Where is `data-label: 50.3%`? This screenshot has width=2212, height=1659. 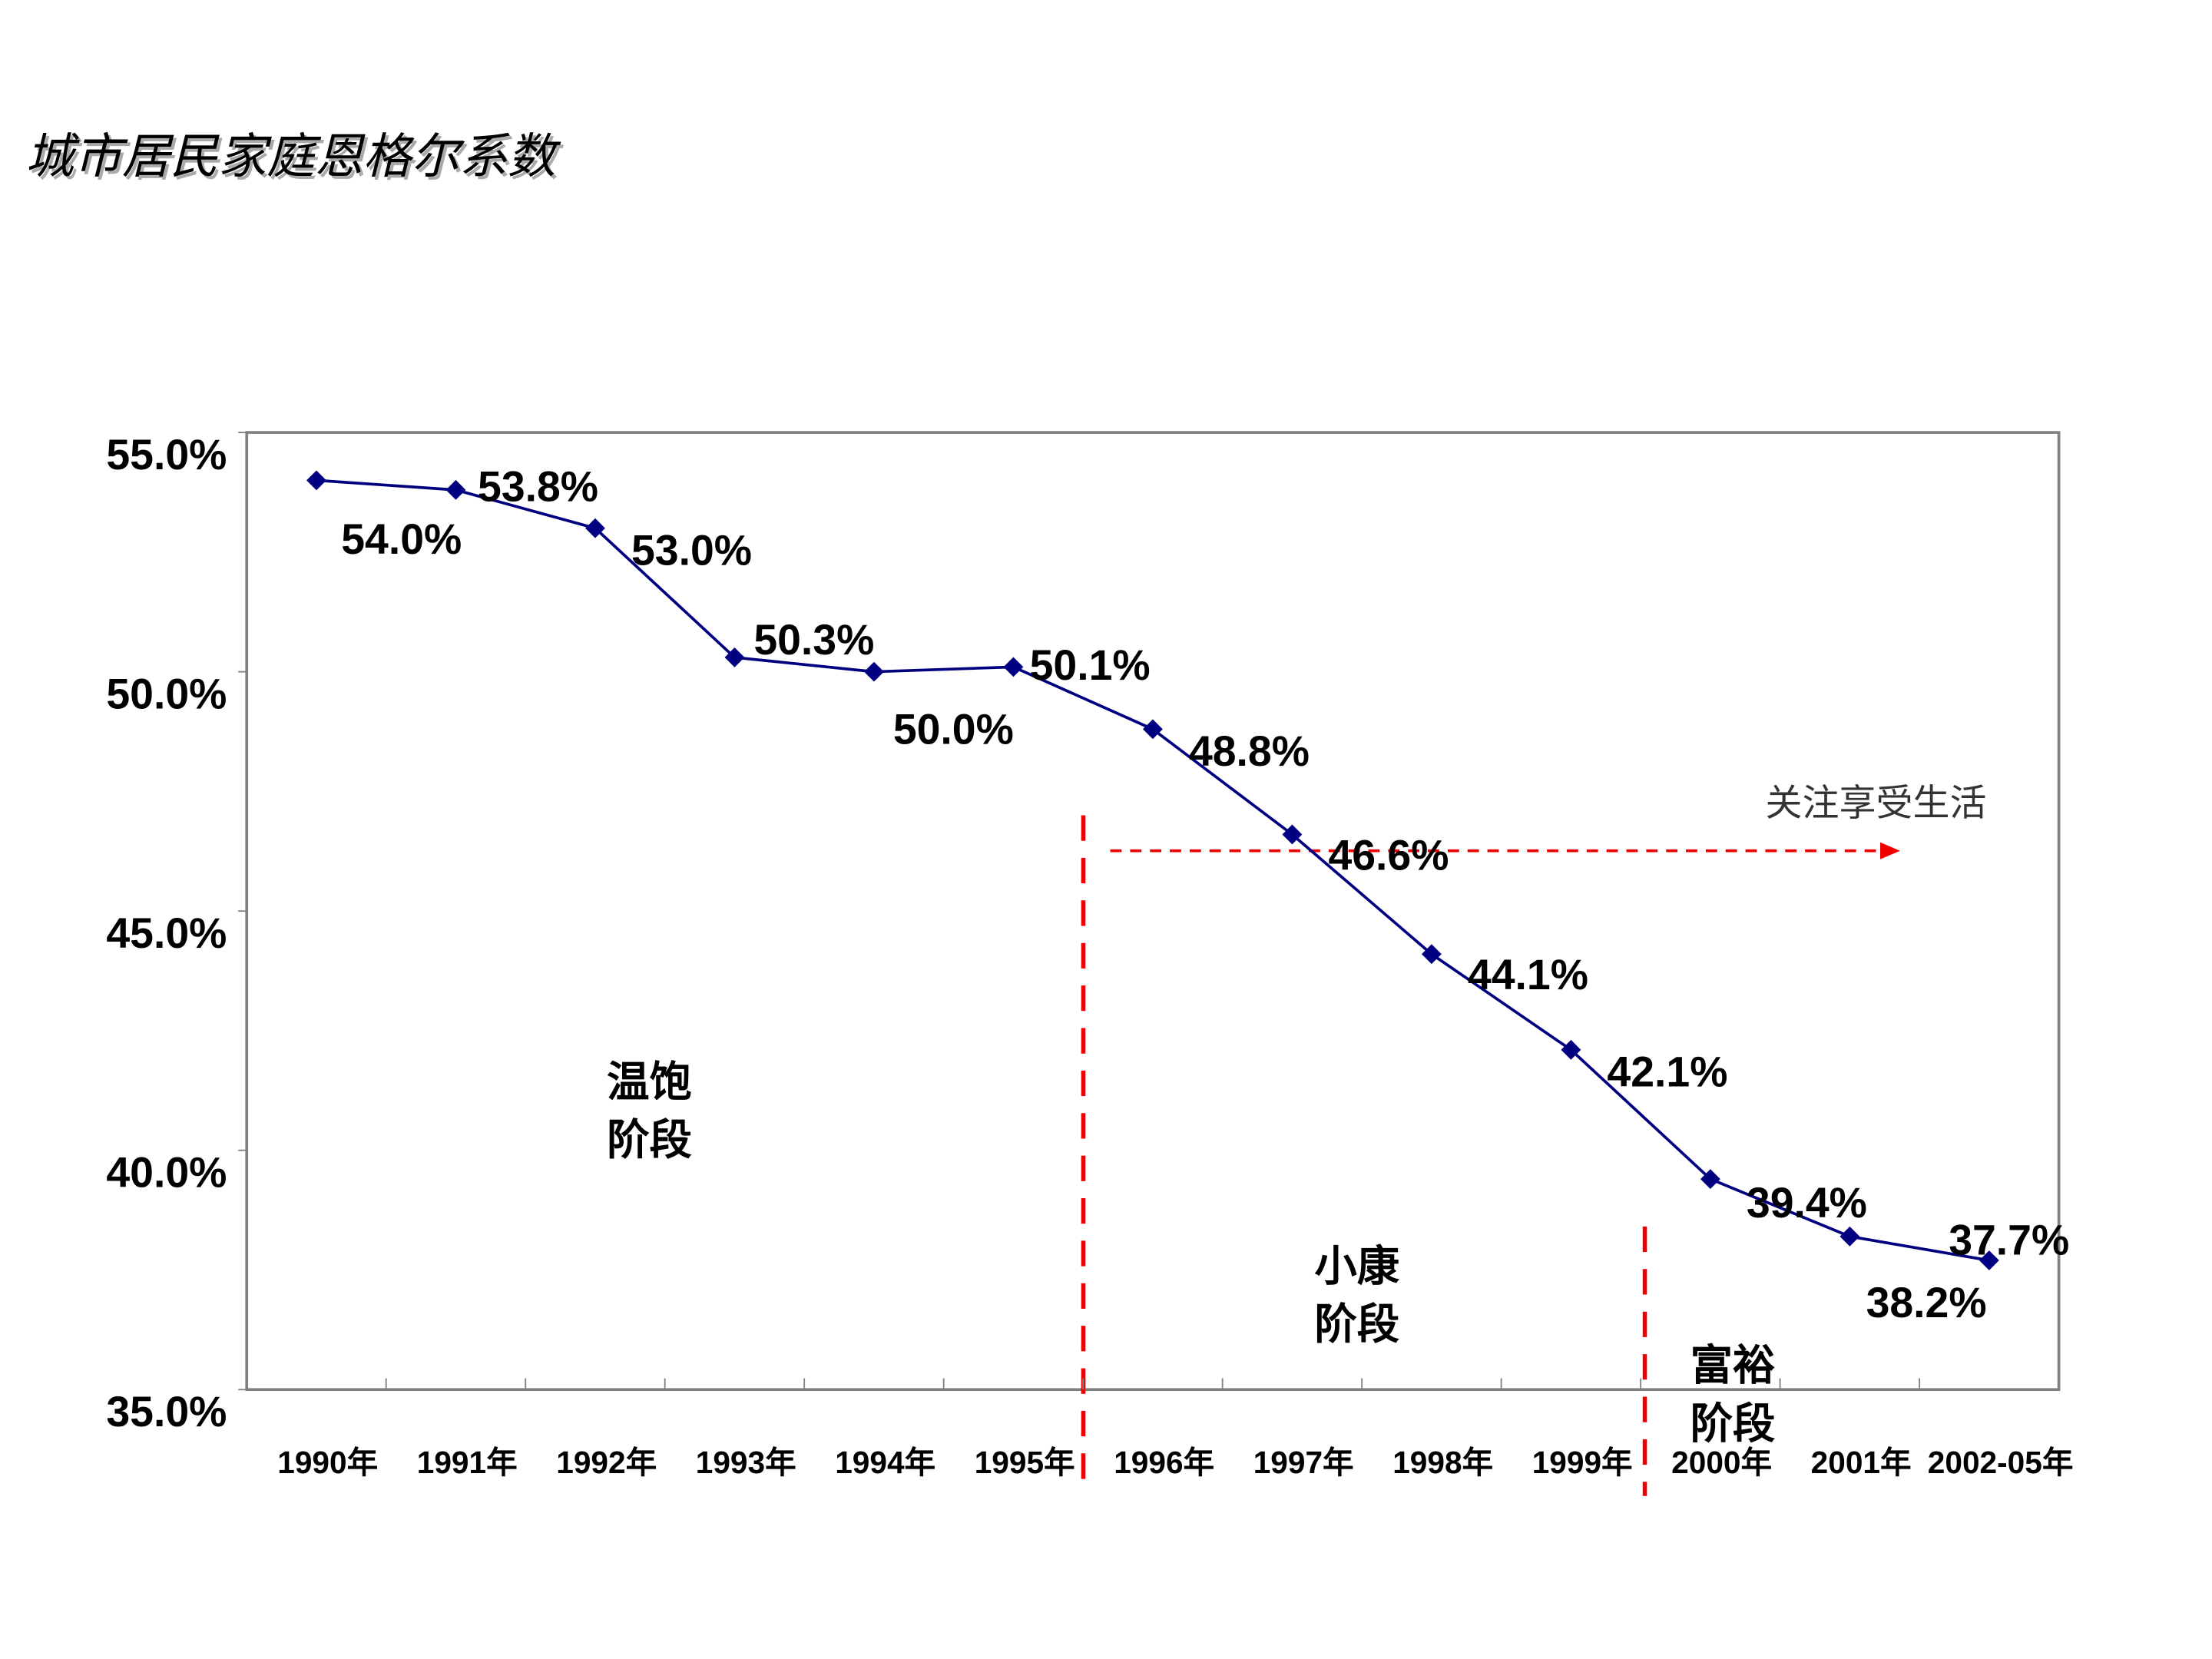
data-label: 50.3% is located at coordinates (813, 640).